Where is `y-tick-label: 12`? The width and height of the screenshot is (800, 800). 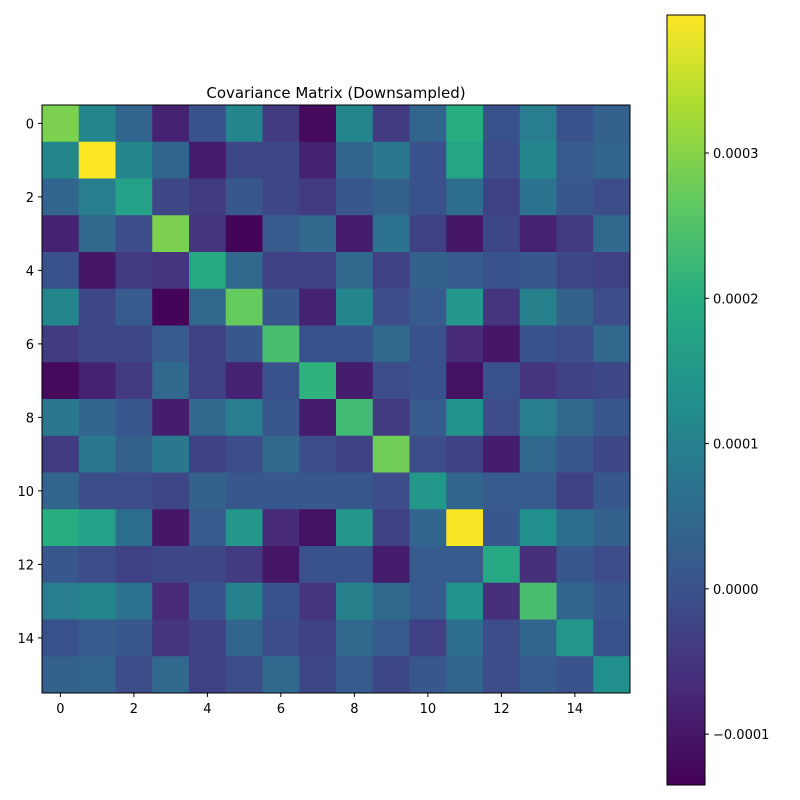 y-tick-label: 12 is located at coordinates (25, 565).